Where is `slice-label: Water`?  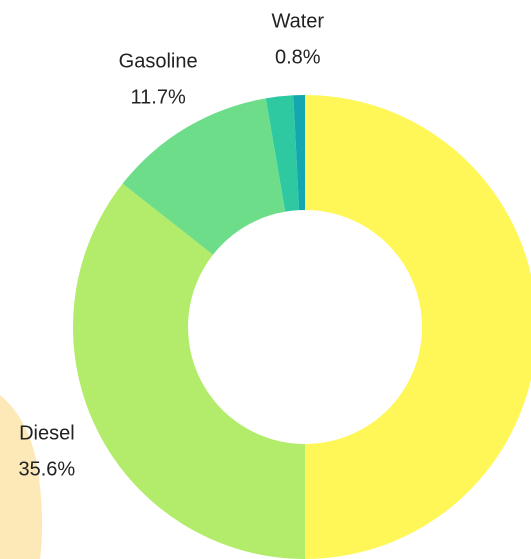 slice-label: Water is located at coordinates (297, 21).